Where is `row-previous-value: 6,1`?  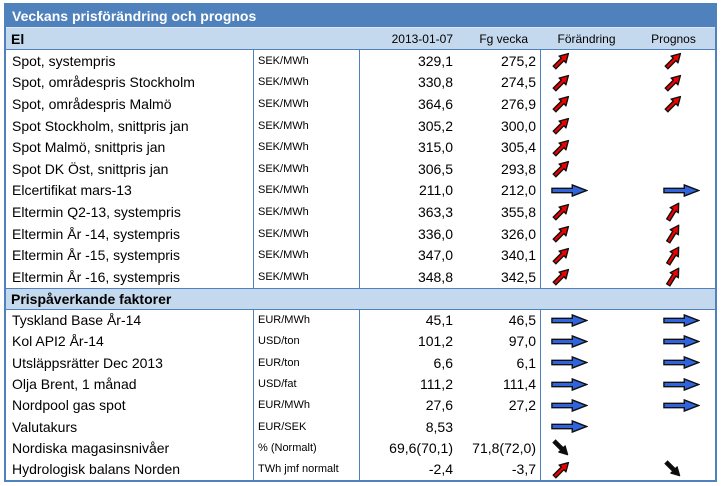
row-previous-value: 6,1 is located at coordinates (499, 363).